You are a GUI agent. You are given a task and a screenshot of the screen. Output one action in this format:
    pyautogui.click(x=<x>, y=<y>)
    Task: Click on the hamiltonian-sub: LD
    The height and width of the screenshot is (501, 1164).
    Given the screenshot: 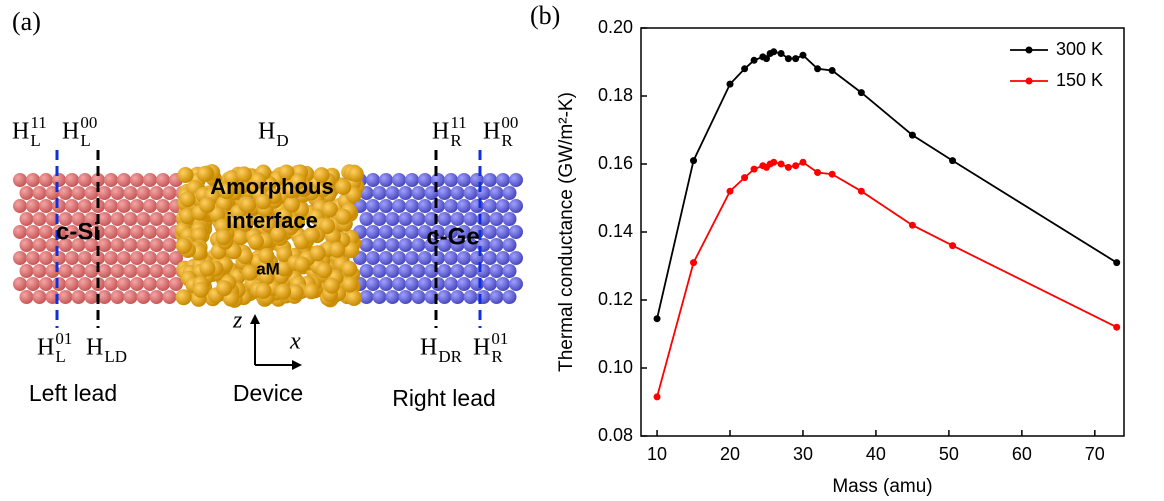 What is the action you would take?
    pyautogui.click(x=115, y=356)
    